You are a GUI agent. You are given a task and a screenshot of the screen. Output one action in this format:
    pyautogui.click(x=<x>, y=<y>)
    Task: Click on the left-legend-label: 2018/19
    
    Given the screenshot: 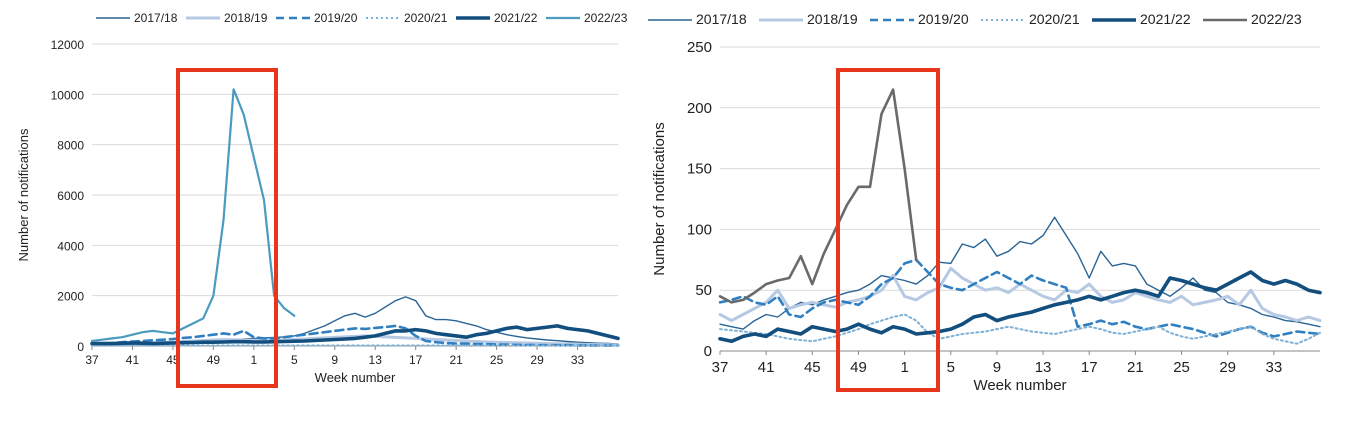 What is the action you would take?
    pyautogui.click(x=246, y=18)
    